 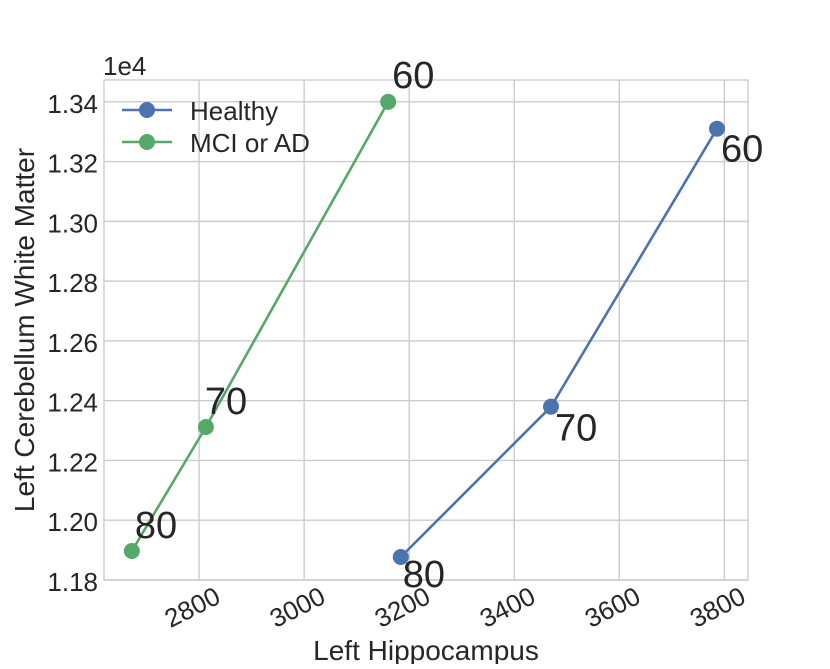 What do you see at coordinates (156, 526) in the screenshot?
I see `point-label-mci-or-ad-80: 80` at bounding box center [156, 526].